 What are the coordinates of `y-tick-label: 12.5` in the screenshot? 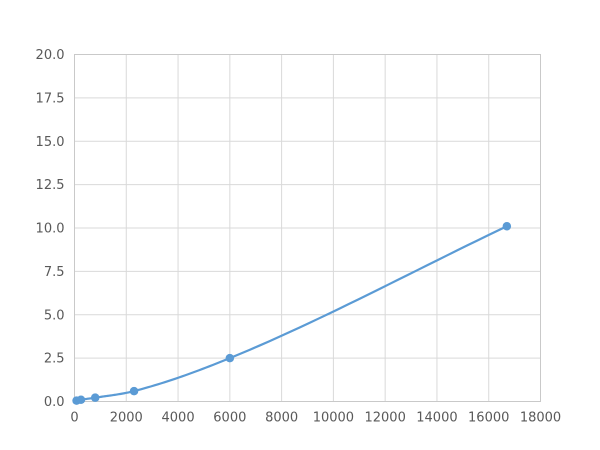 It's located at (50, 185).